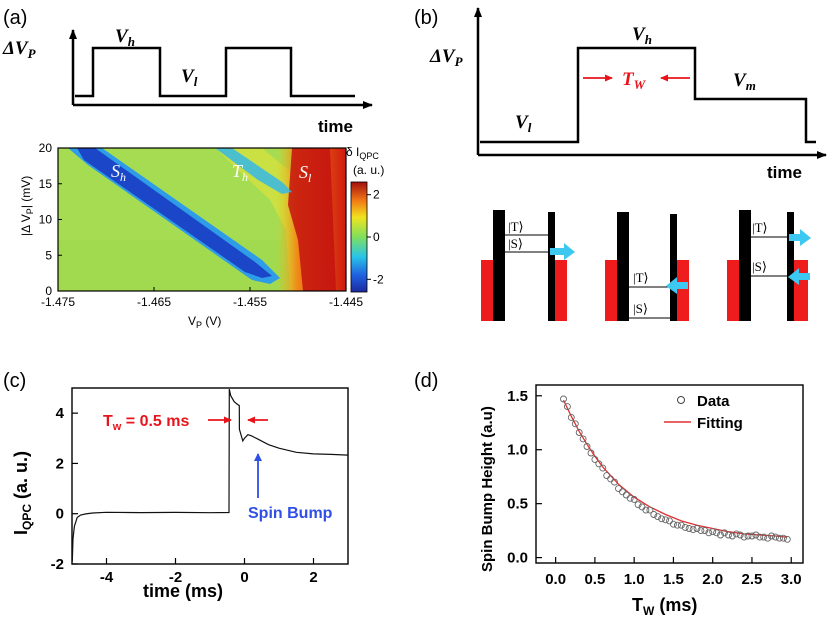  What do you see at coordinates (118, 172) in the screenshot?
I see `heatmap-sh-label: Sh` at bounding box center [118, 172].